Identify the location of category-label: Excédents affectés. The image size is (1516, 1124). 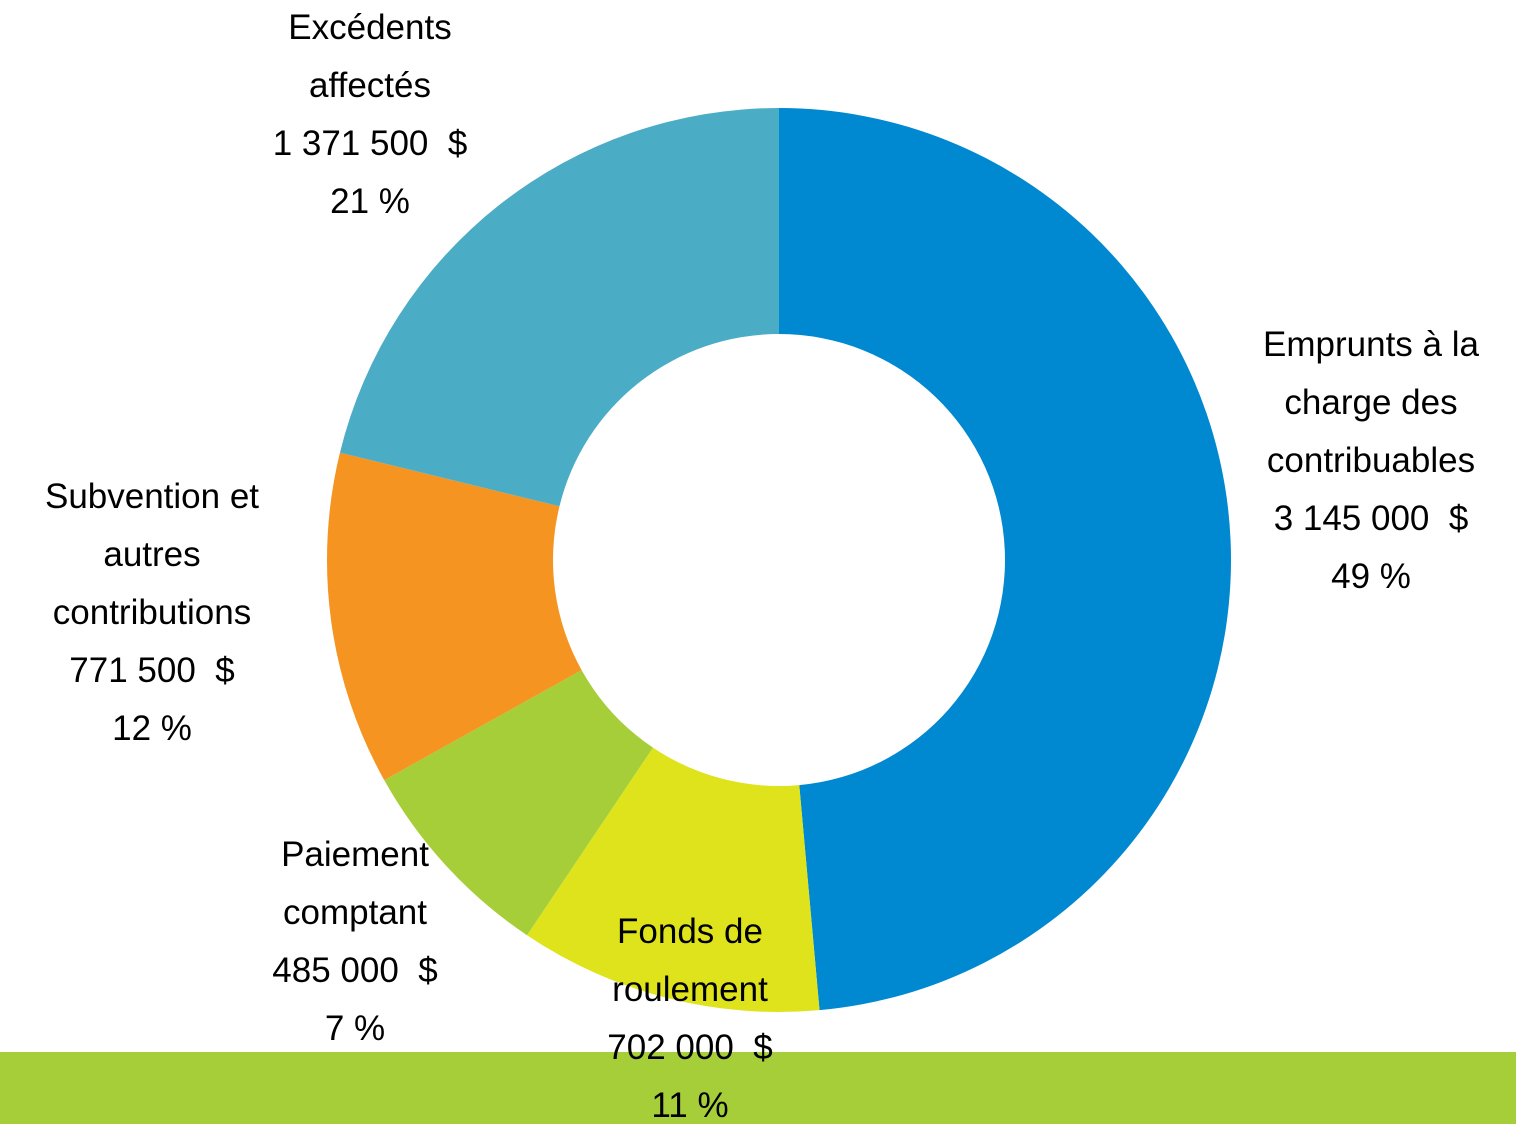
(370, 56).